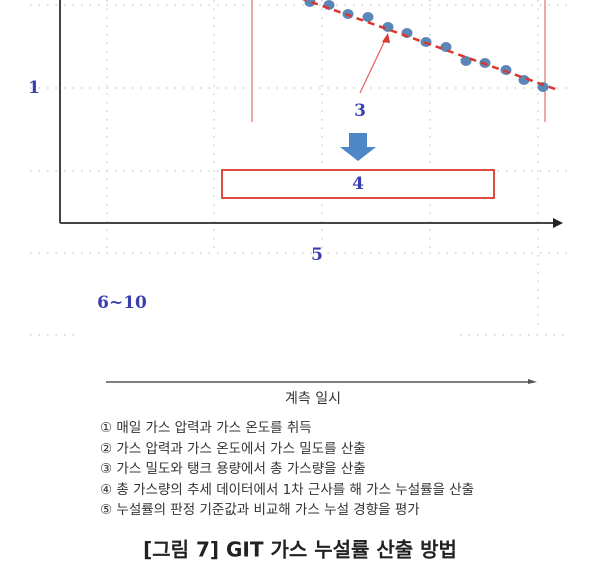 The height and width of the screenshot is (563, 600). Describe the element at coordinates (233, 448) in the screenshot. I see `step-2: ② 가스 압력과 가스 온도에서 가스 밀도를 산출` at that location.